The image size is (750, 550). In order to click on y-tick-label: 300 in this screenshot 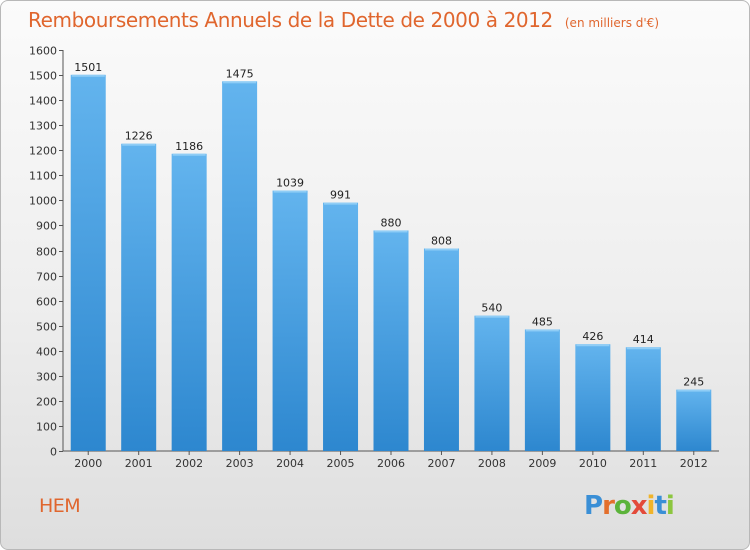, I will do `click(46, 377)`.